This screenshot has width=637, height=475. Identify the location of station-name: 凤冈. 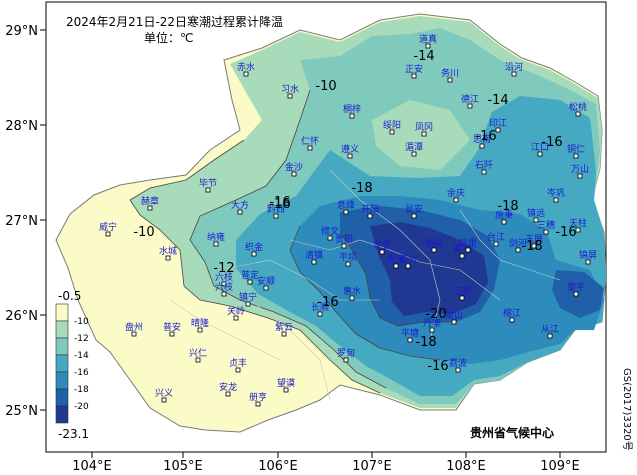
(424, 127).